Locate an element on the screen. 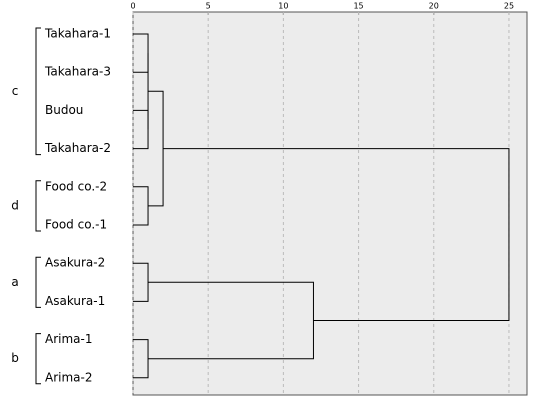 The height and width of the screenshot is (410, 550). x-tick-label: 15 is located at coordinates (358, 6).